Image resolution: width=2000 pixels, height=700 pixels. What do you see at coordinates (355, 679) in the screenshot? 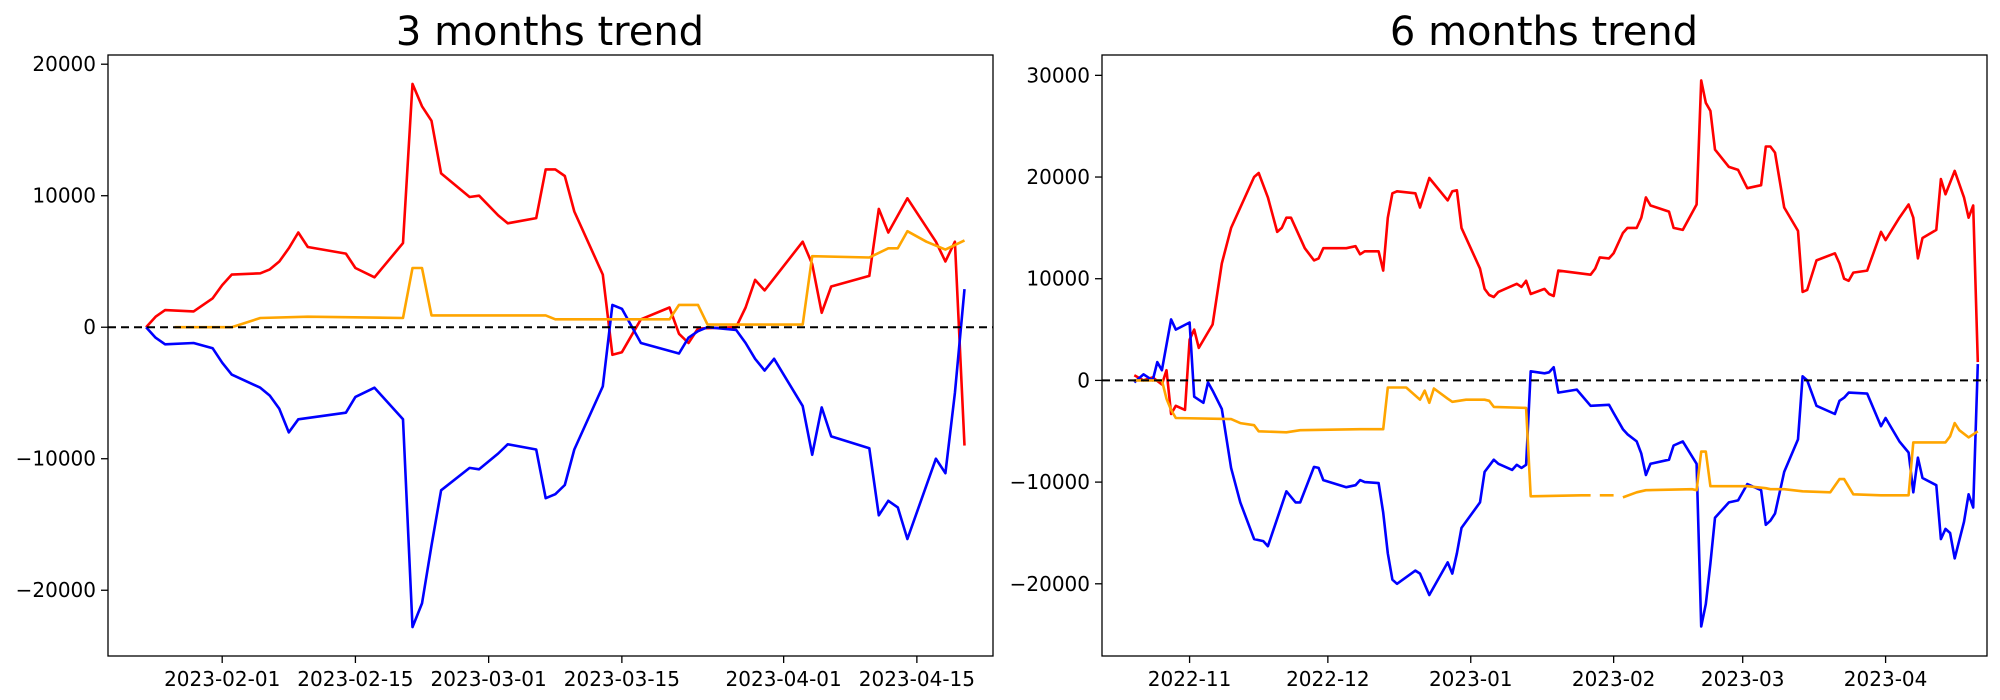
I see `x-tick-label: 2023-02-15` at bounding box center [355, 679].